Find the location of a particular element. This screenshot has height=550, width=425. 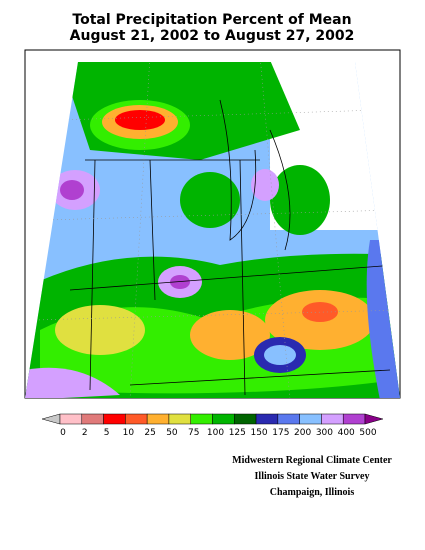

legend-label: 150 is located at coordinates (258, 433).